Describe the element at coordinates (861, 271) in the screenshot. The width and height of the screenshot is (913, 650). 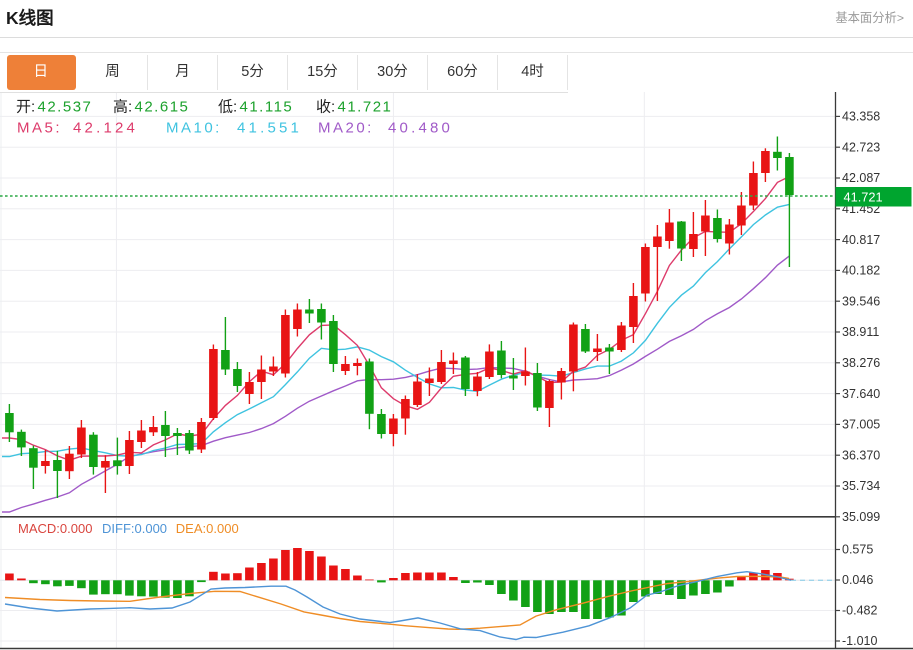
I see `svg-text: 40.182` at that location.